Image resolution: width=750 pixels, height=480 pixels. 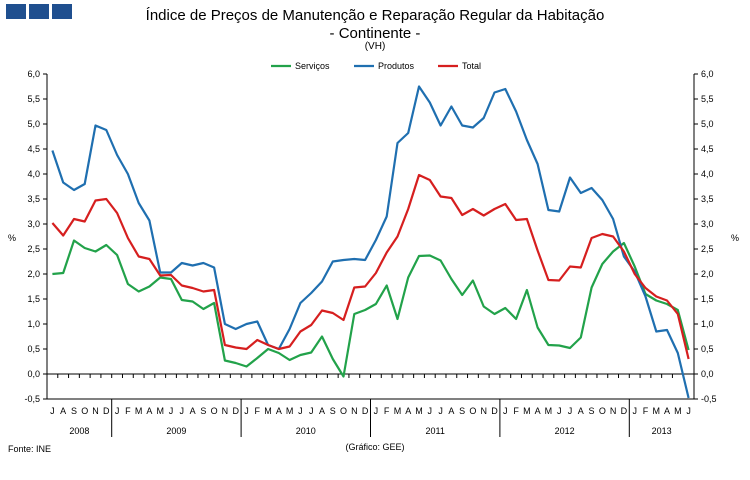 I want to click on year-label: 2010, so click(x=306, y=431).